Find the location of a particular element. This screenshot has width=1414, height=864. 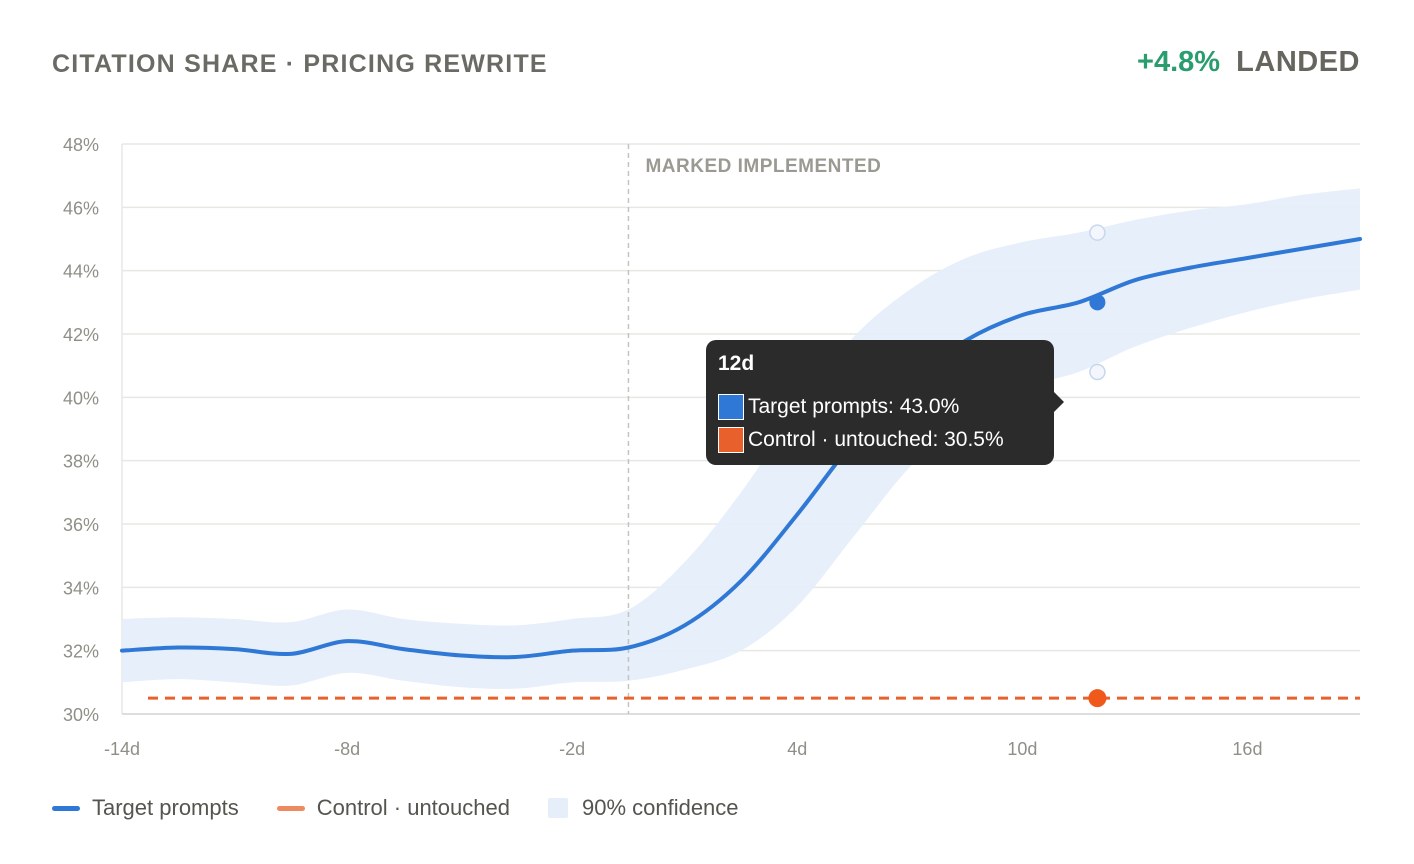

x-tick-label: -2d is located at coordinates (572, 749).